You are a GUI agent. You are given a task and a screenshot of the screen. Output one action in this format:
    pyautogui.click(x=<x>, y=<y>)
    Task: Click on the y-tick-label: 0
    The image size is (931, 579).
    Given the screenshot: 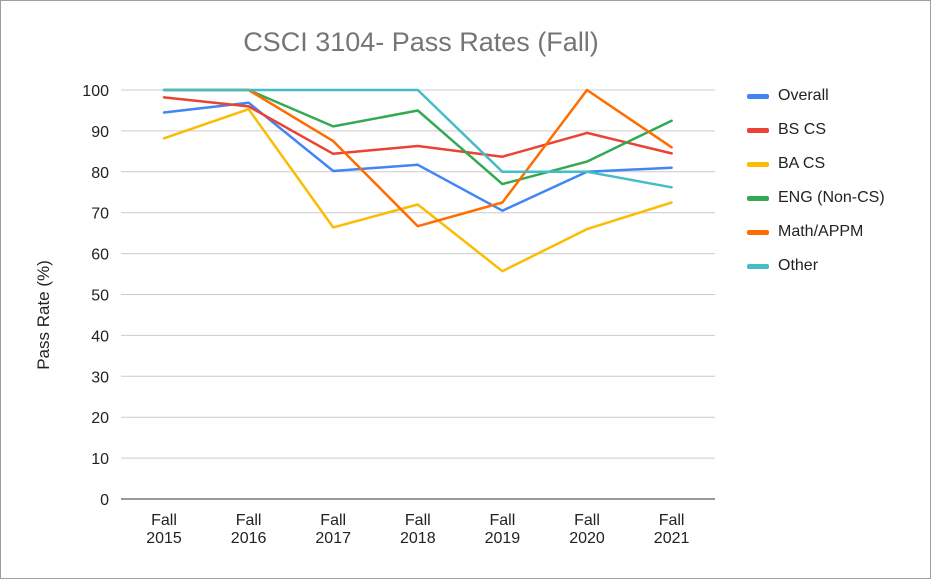 What is the action you would take?
    pyautogui.click(x=104, y=500)
    